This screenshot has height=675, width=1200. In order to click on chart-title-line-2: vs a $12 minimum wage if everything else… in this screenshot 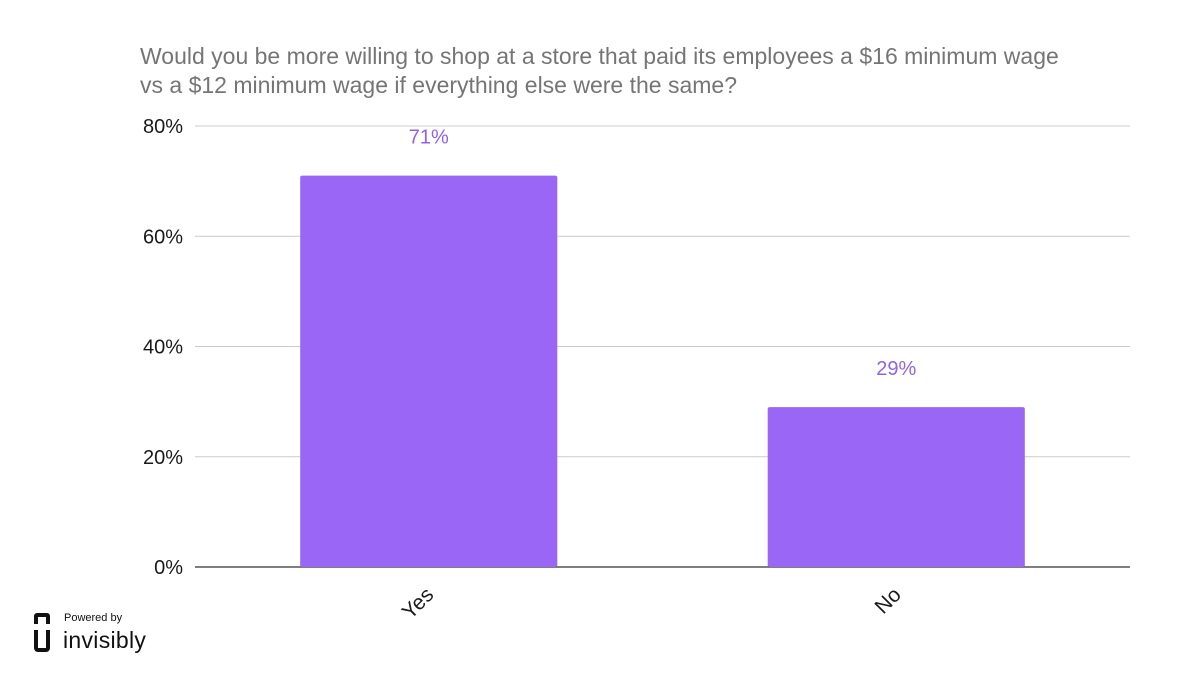, I will do `click(439, 85)`.